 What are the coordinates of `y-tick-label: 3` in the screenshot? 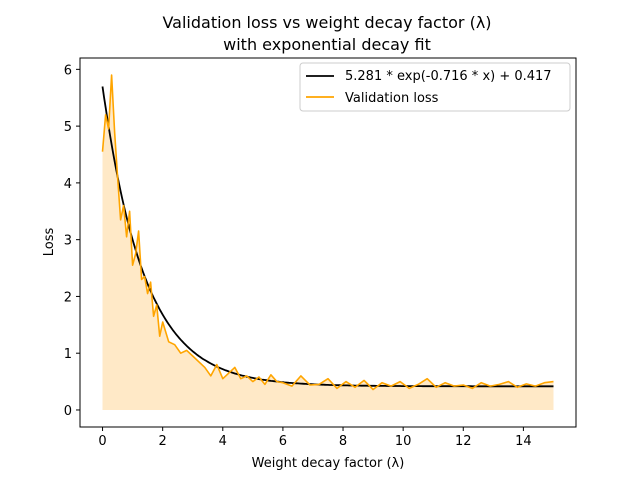 It's located at (68, 241).